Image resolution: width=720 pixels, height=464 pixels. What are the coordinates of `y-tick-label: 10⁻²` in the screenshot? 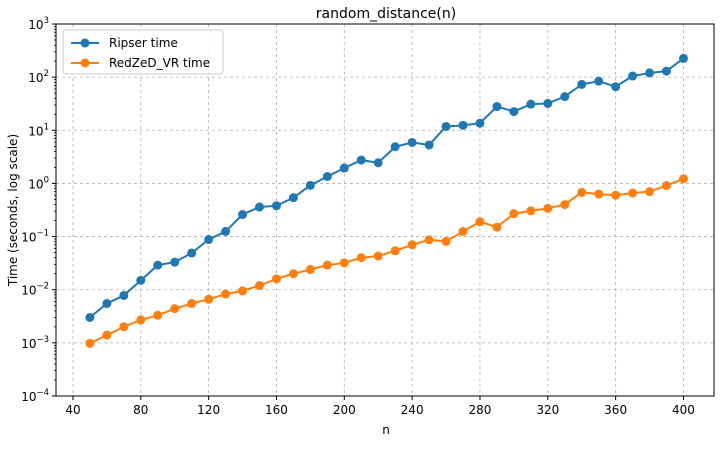 It's located at (35, 290).